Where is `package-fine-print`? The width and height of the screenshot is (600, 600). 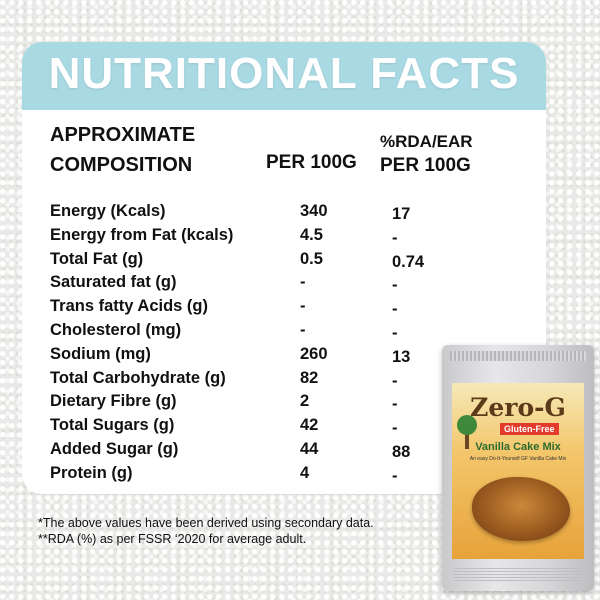 package-fine-print is located at coordinates (518, 574).